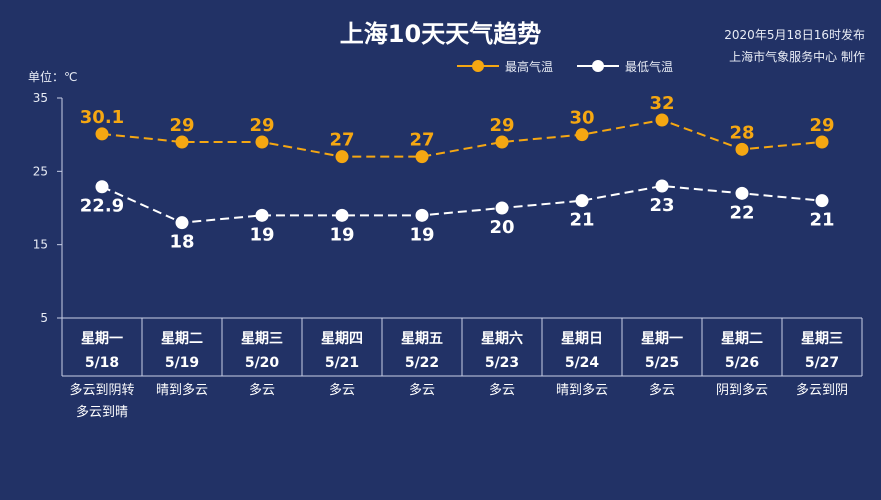 This screenshot has height=500, width=881. Describe the element at coordinates (822, 390) in the screenshot. I see `weather-description: 多云到阴` at that location.